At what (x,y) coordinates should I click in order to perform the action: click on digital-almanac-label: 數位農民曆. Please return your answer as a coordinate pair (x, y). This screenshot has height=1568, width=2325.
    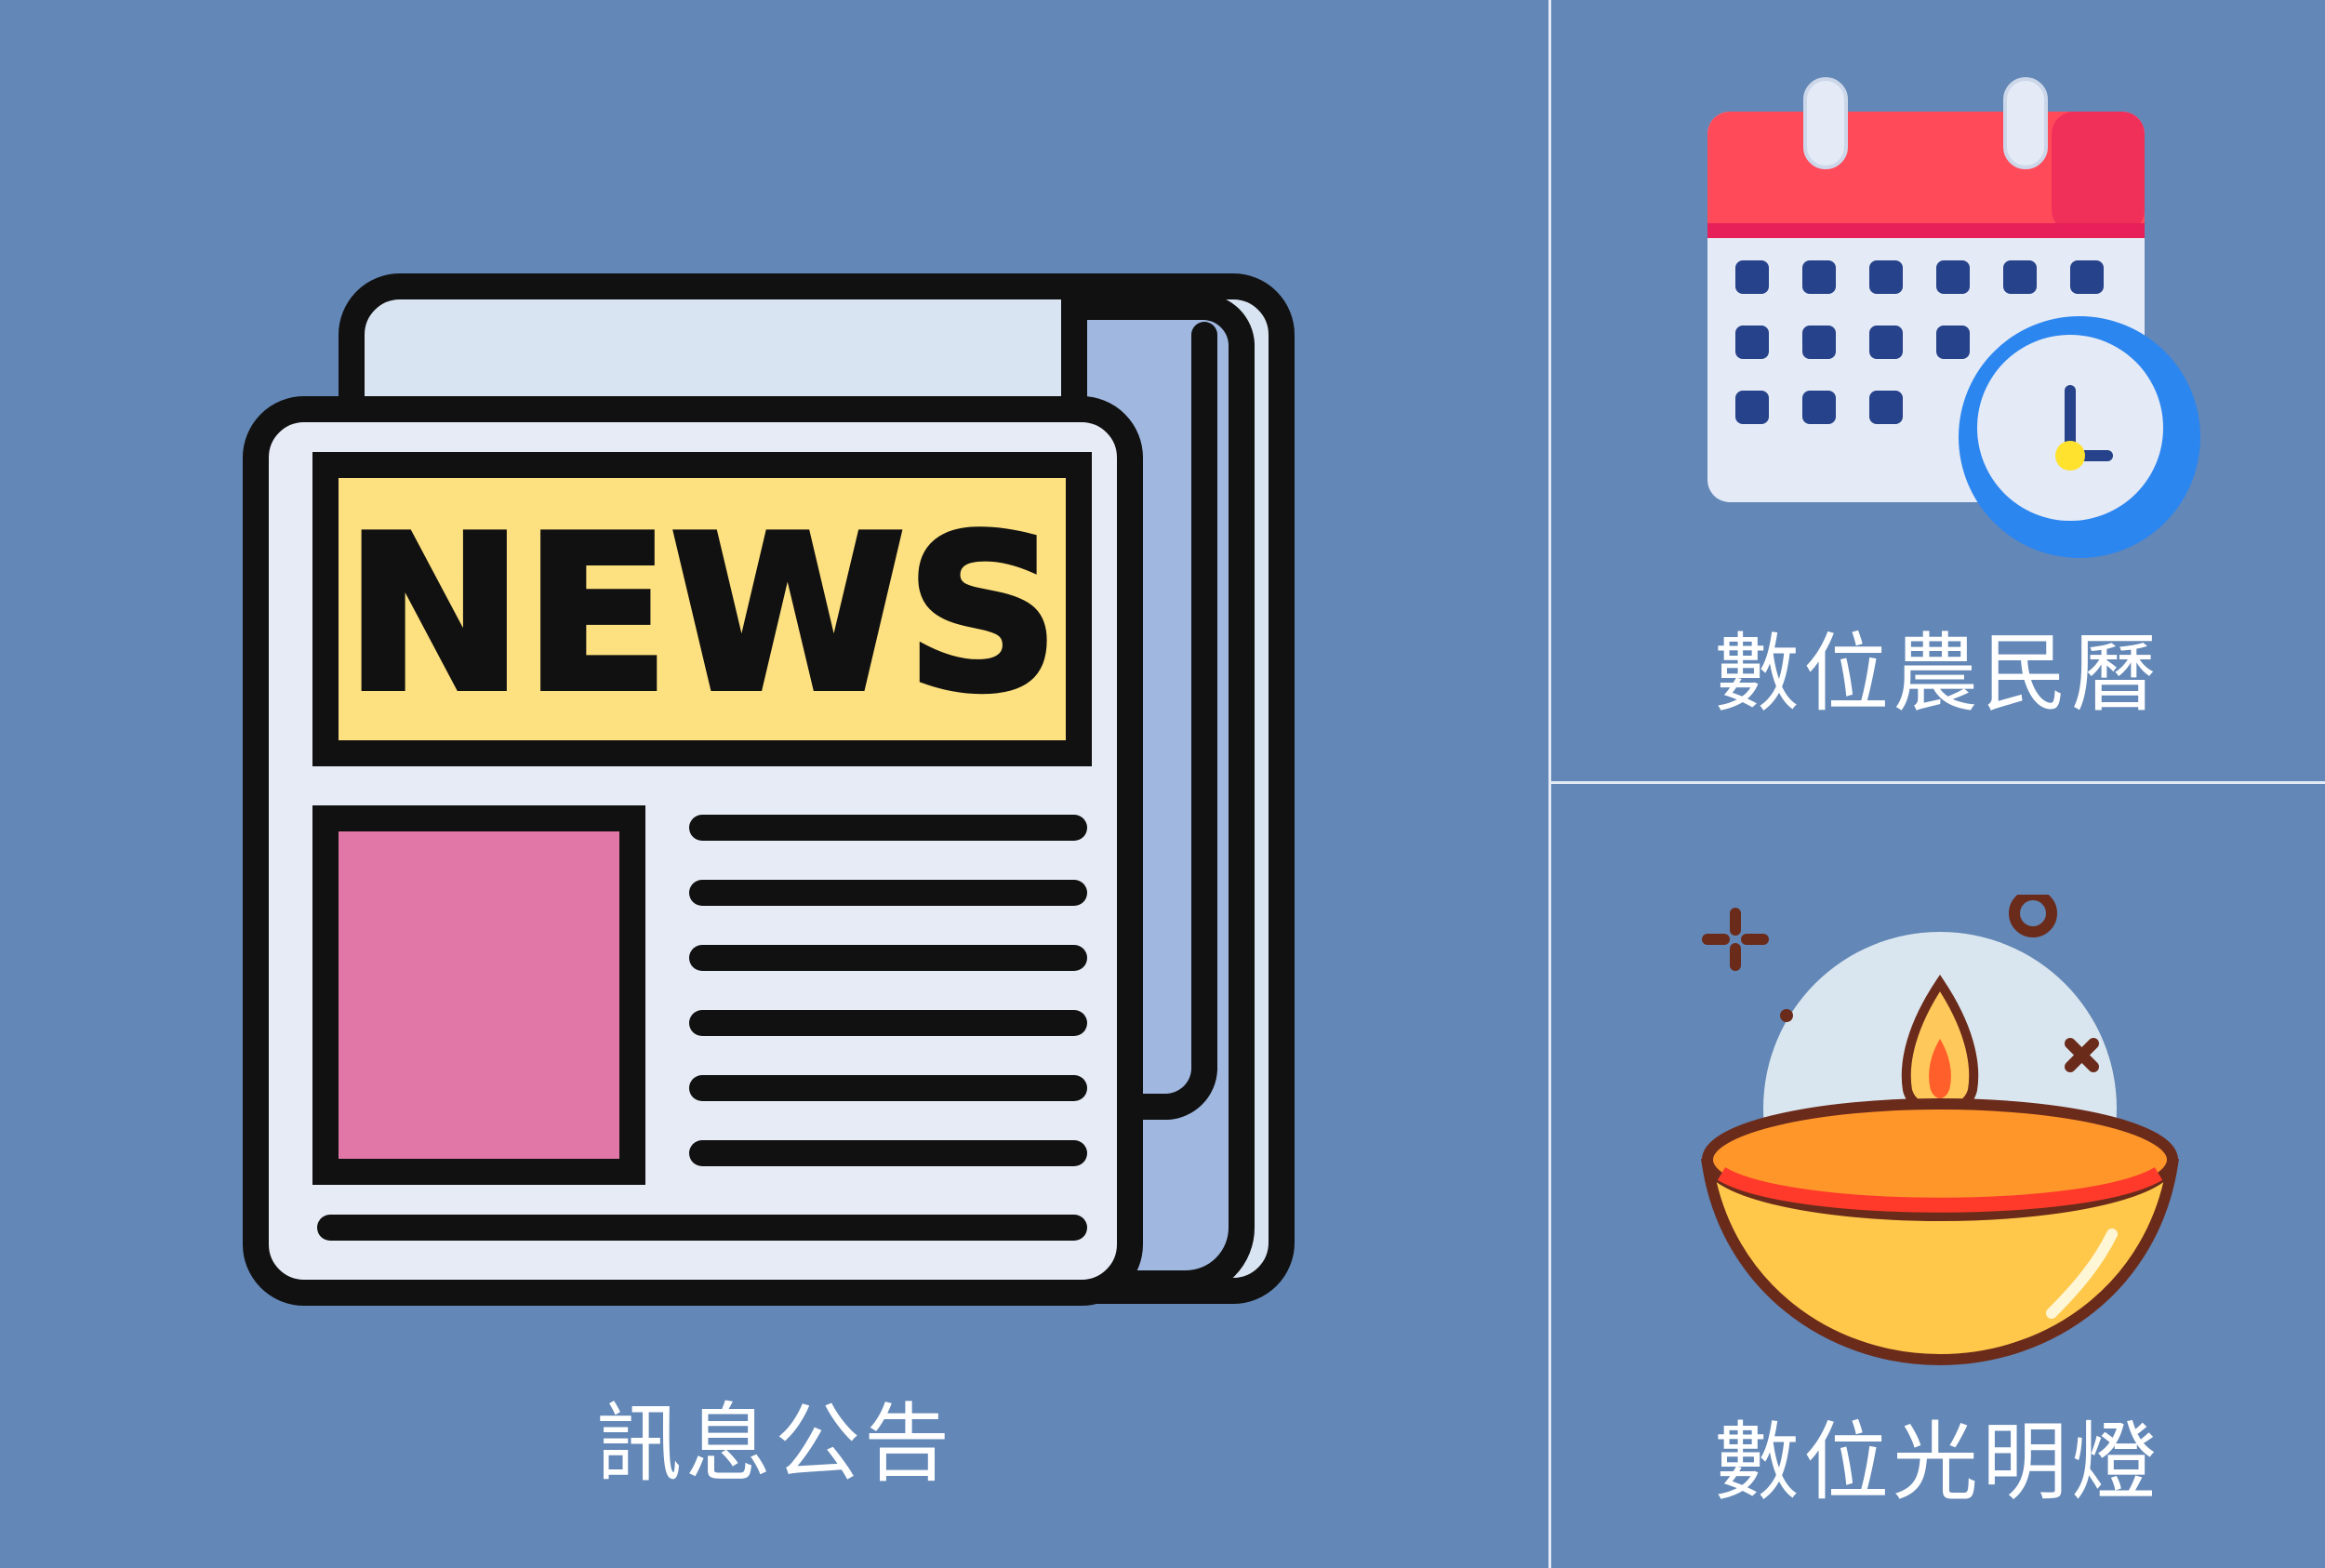
    Looking at the image, I should click on (1936, 674).